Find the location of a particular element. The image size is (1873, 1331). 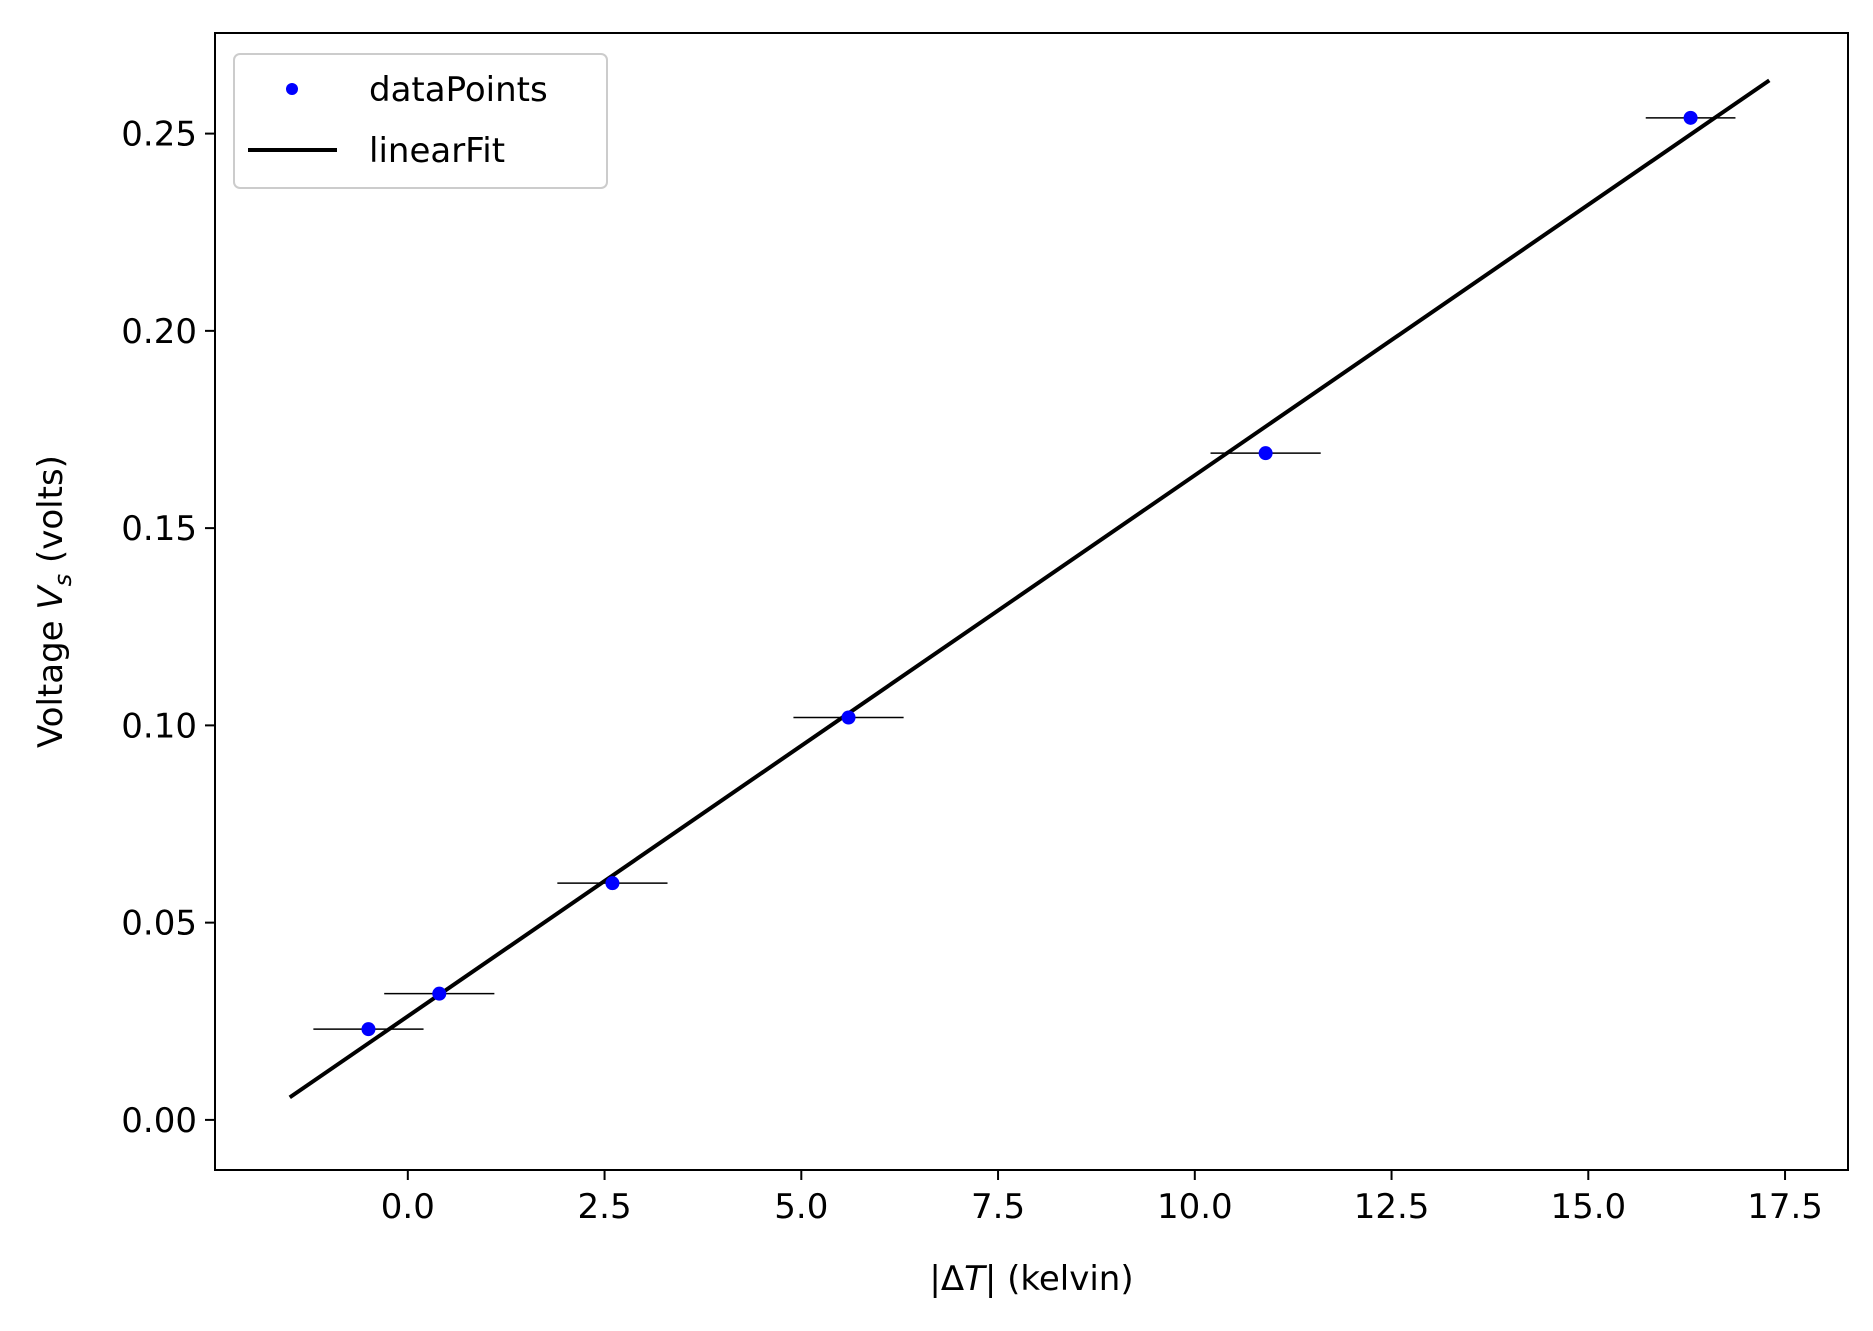

x-axis-label: |ΔT| (kelvin) is located at coordinates (1031, 1279).